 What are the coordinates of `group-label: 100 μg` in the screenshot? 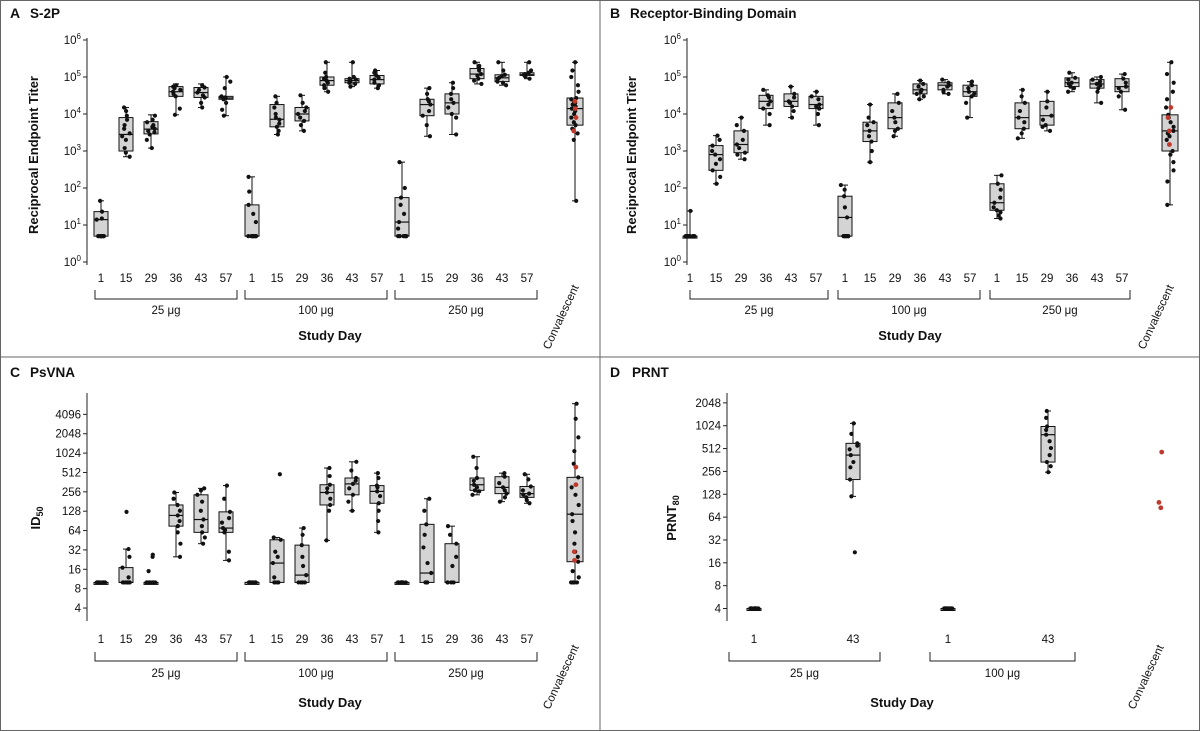 It's located at (908, 311).